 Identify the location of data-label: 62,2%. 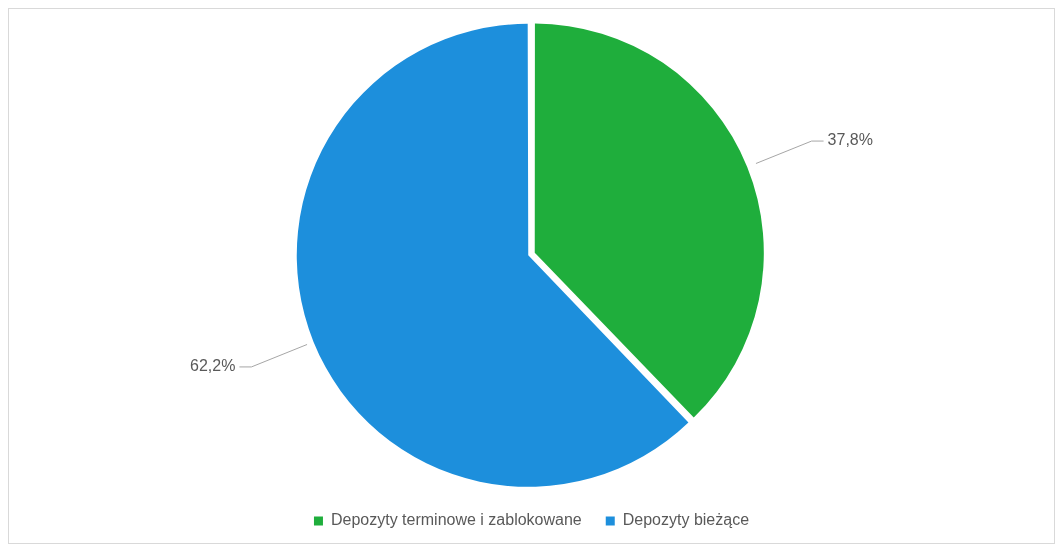
(213, 366).